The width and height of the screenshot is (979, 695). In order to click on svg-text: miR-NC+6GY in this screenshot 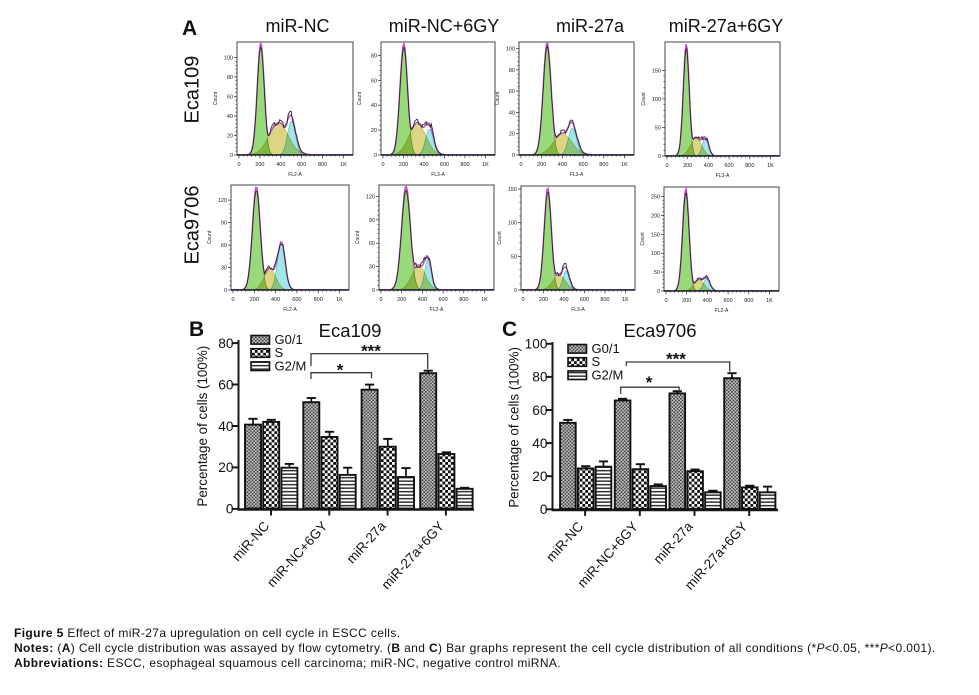, I will do `click(297, 554)`.